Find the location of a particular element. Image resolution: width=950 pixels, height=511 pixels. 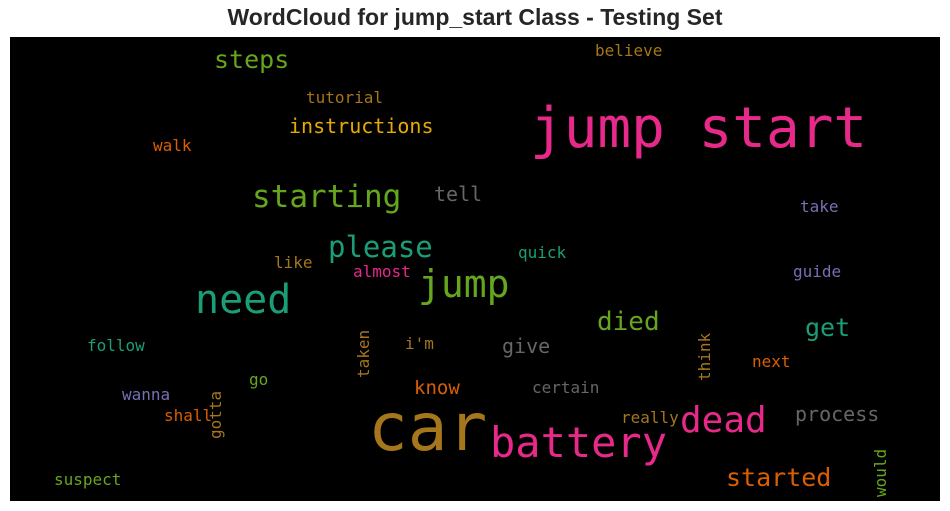

word-certain: certain is located at coordinates (565, 387).